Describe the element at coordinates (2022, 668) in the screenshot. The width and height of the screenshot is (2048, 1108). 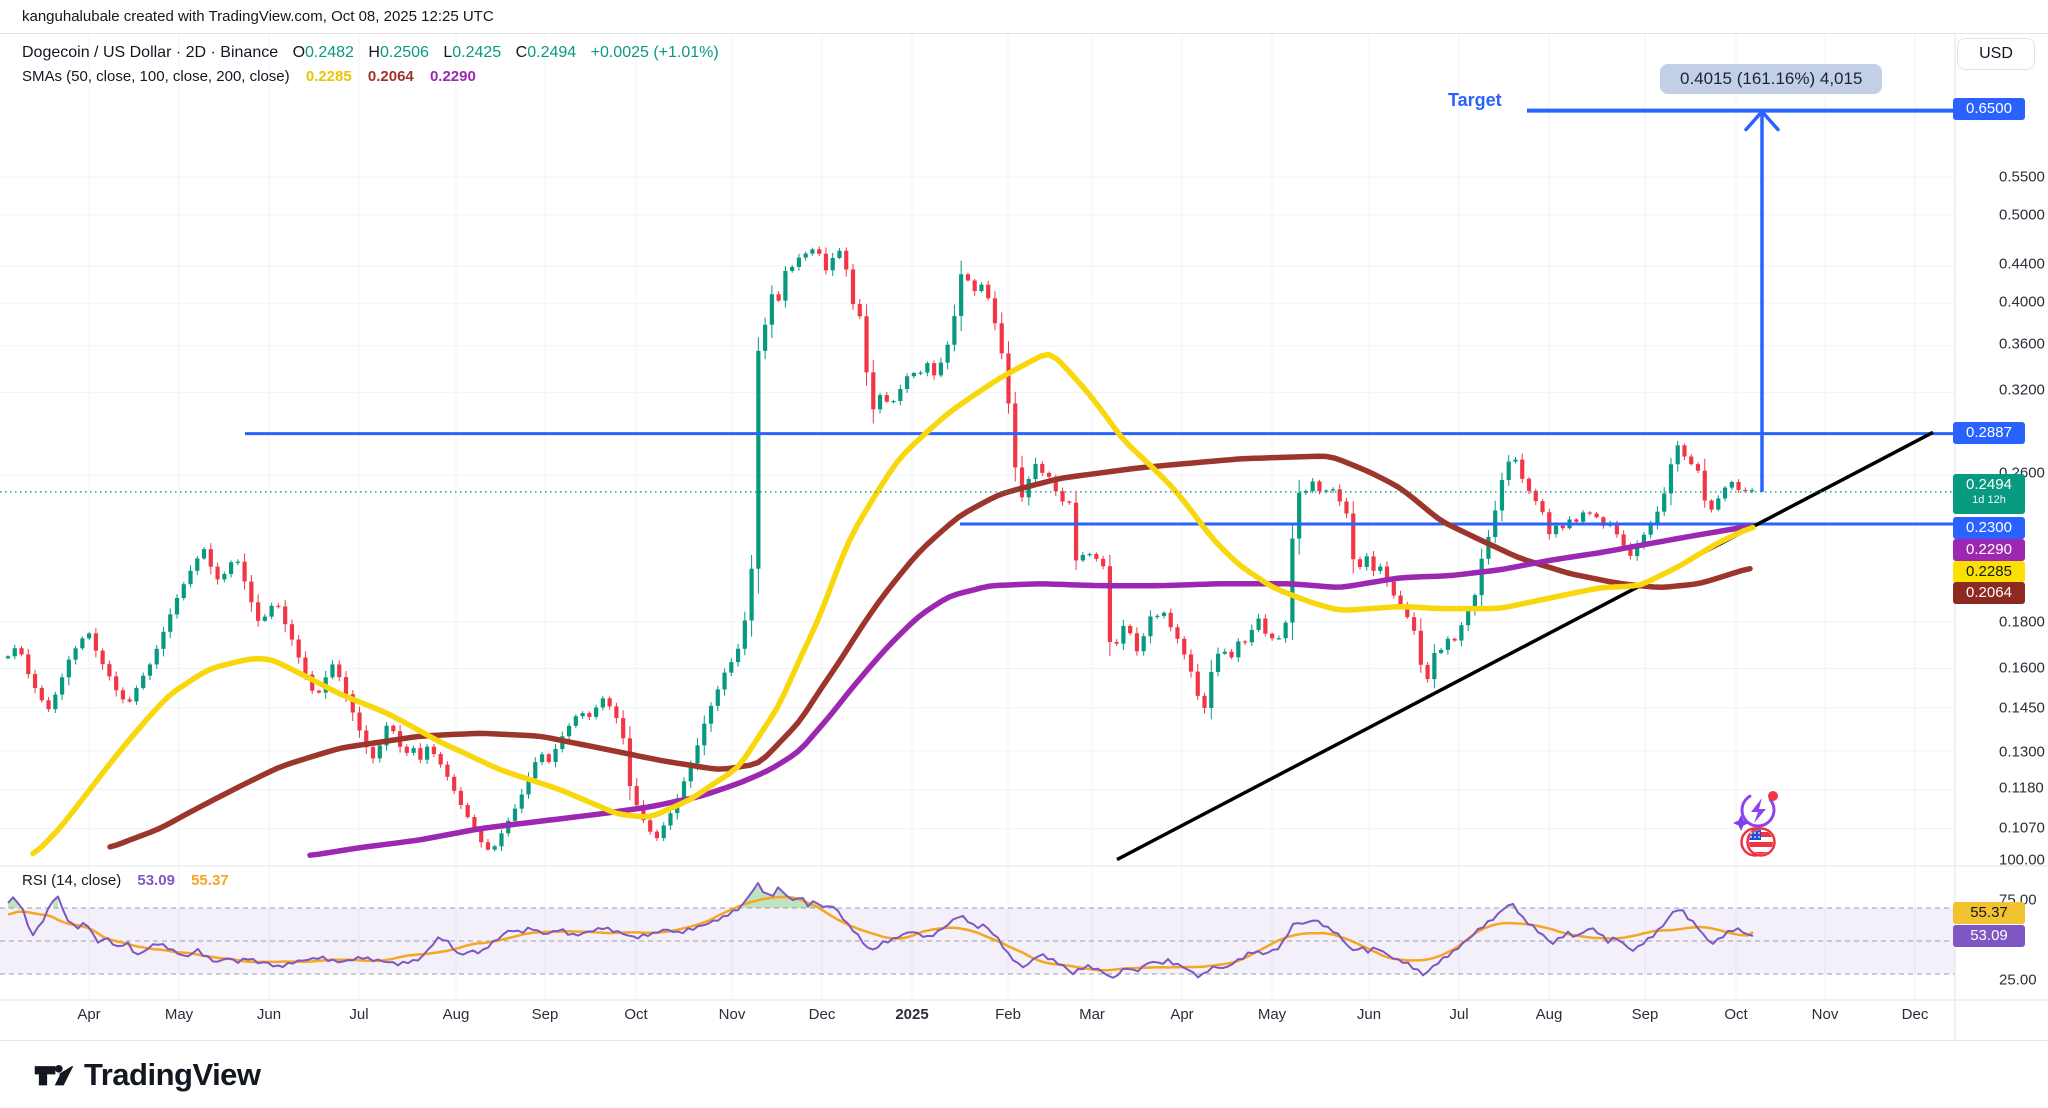
I see `price-axis-label: 0.1600` at that location.